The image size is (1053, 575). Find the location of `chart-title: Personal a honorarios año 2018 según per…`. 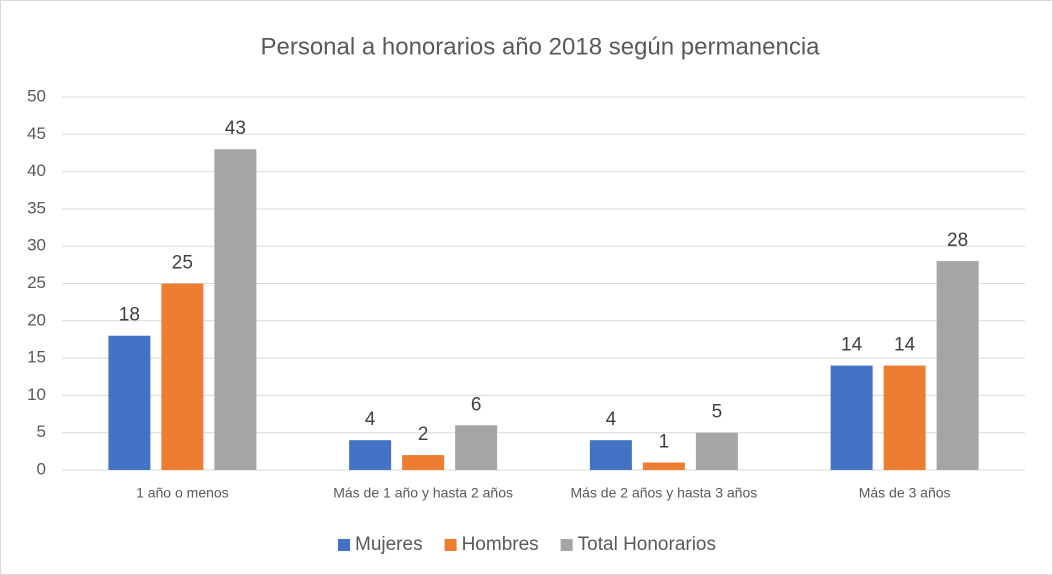

chart-title: Personal a honorarios año 2018 según per… is located at coordinates (540, 46).